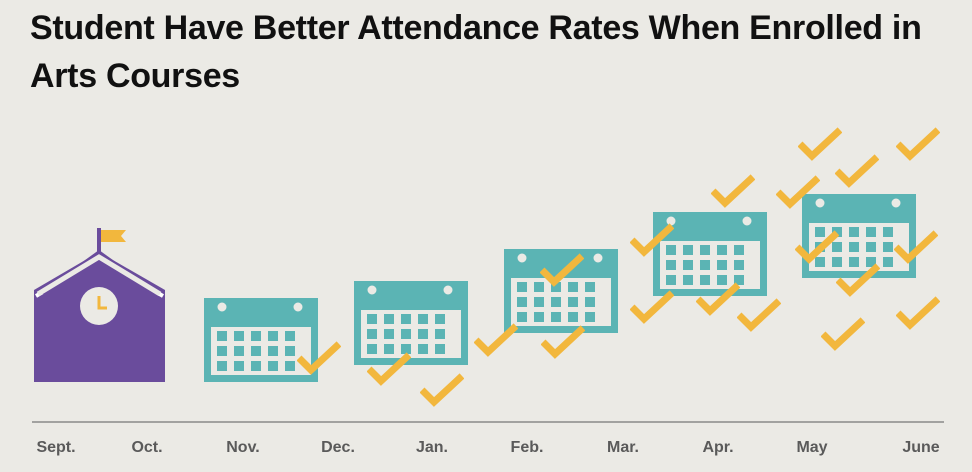  I want to click on month-label: Oct., so click(146, 447).